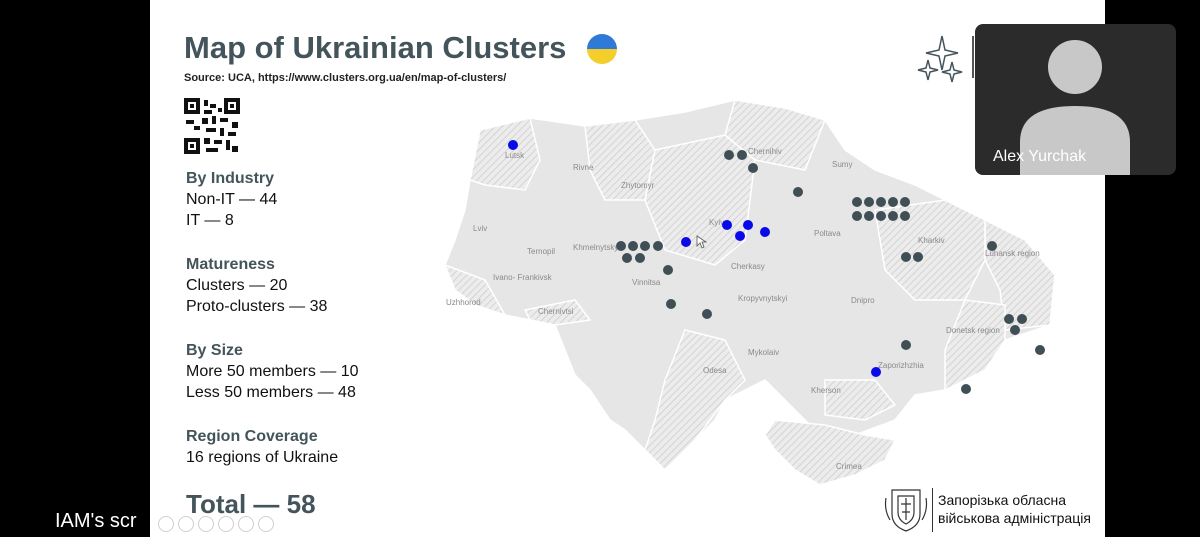 This screenshot has width=1200, height=537. Describe the element at coordinates (226, 524) in the screenshot. I see `slides-grid-icon` at that location.